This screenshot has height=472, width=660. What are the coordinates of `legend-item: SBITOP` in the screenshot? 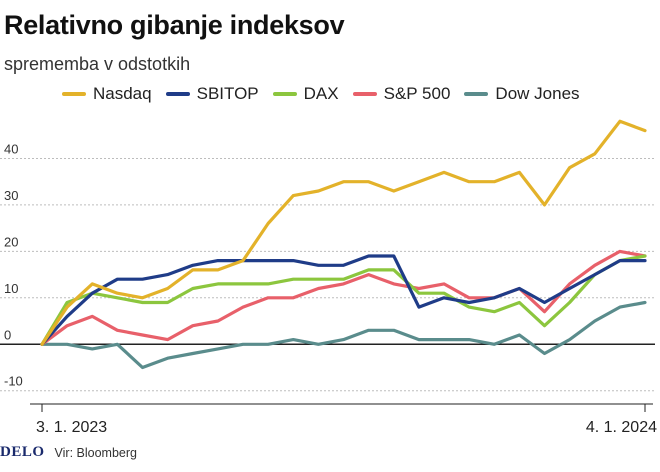 It's located at (212, 94).